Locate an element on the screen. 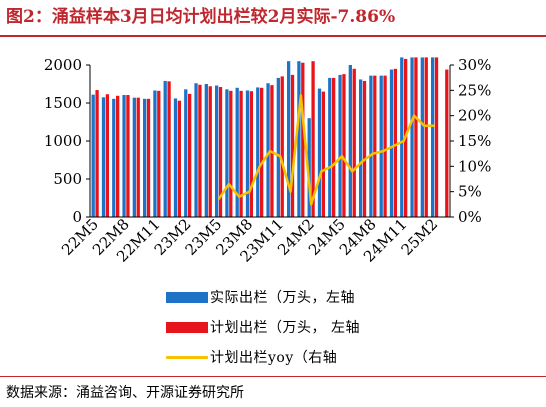 The width and height of the screenshot is (546, 407). right-tick-label: 0% is located at coordinates (470, 217).